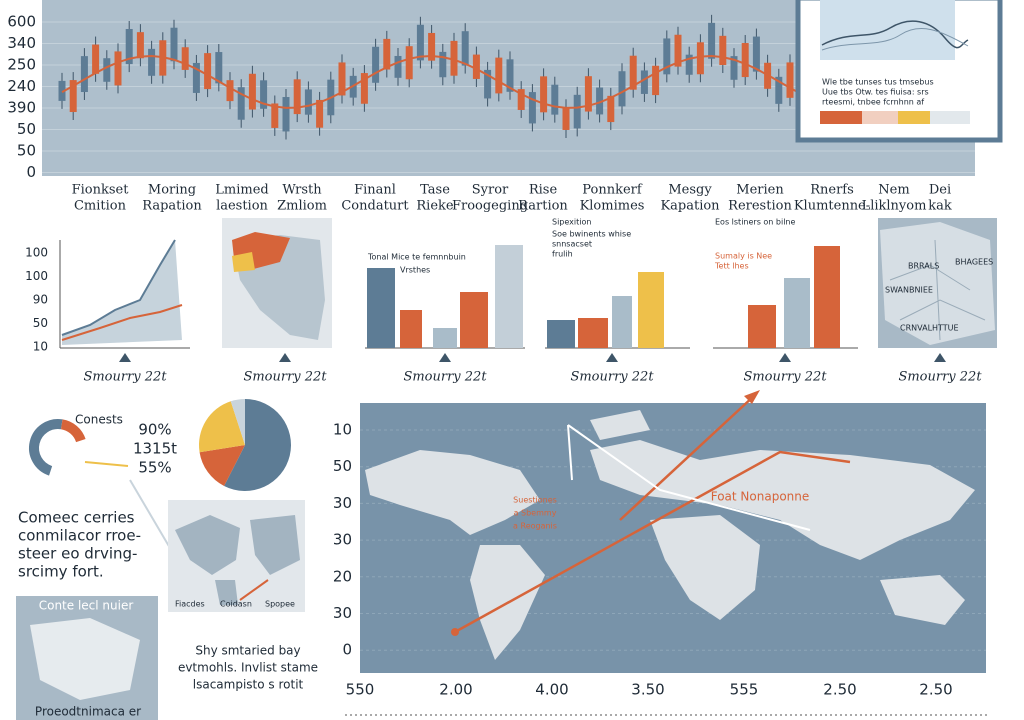  What do you see at coordinates (839, 690) in the screenshot?
I see `label: 2.50` at bounding box center [839, 690].